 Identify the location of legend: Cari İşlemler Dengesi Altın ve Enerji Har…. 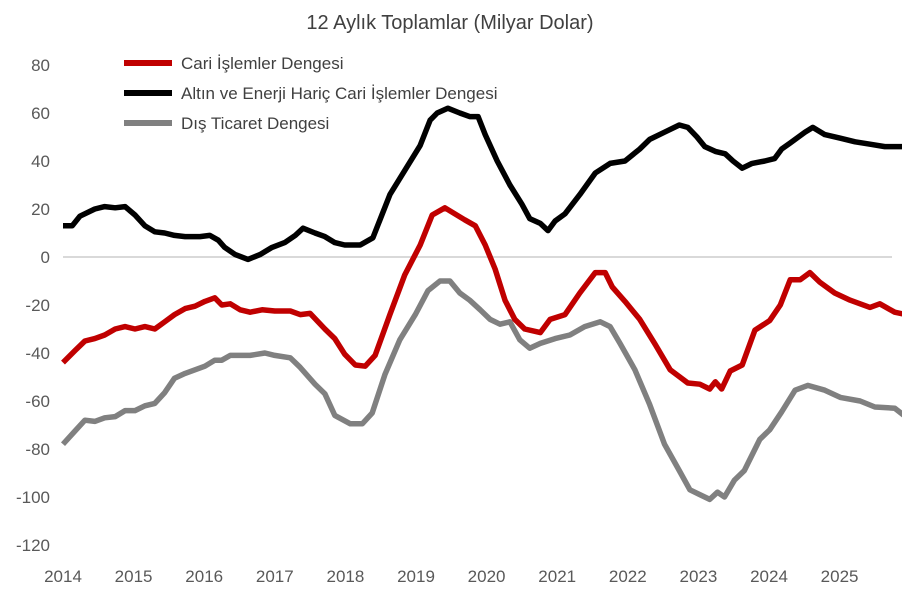
(311, 93).